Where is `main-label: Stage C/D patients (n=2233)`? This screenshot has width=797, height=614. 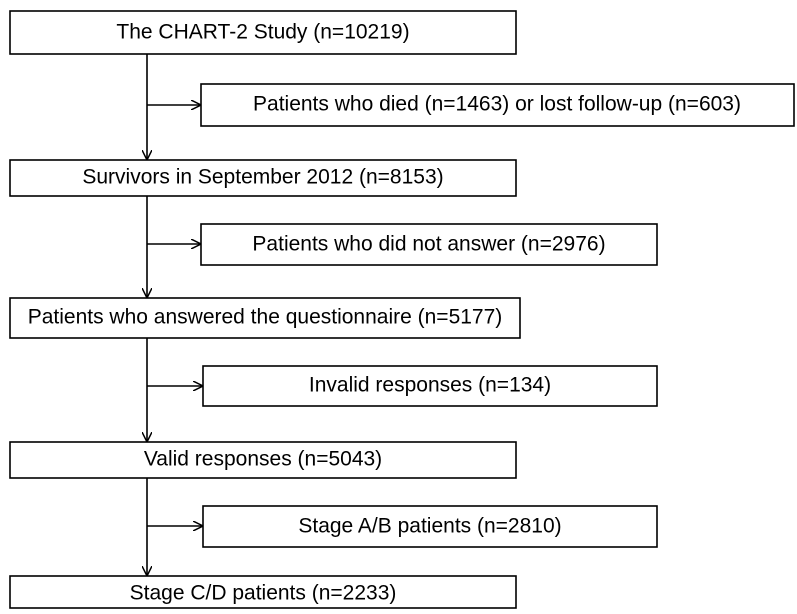 main-label: Stage C/D patients (n=2233) is located at coordinates (263, 593).